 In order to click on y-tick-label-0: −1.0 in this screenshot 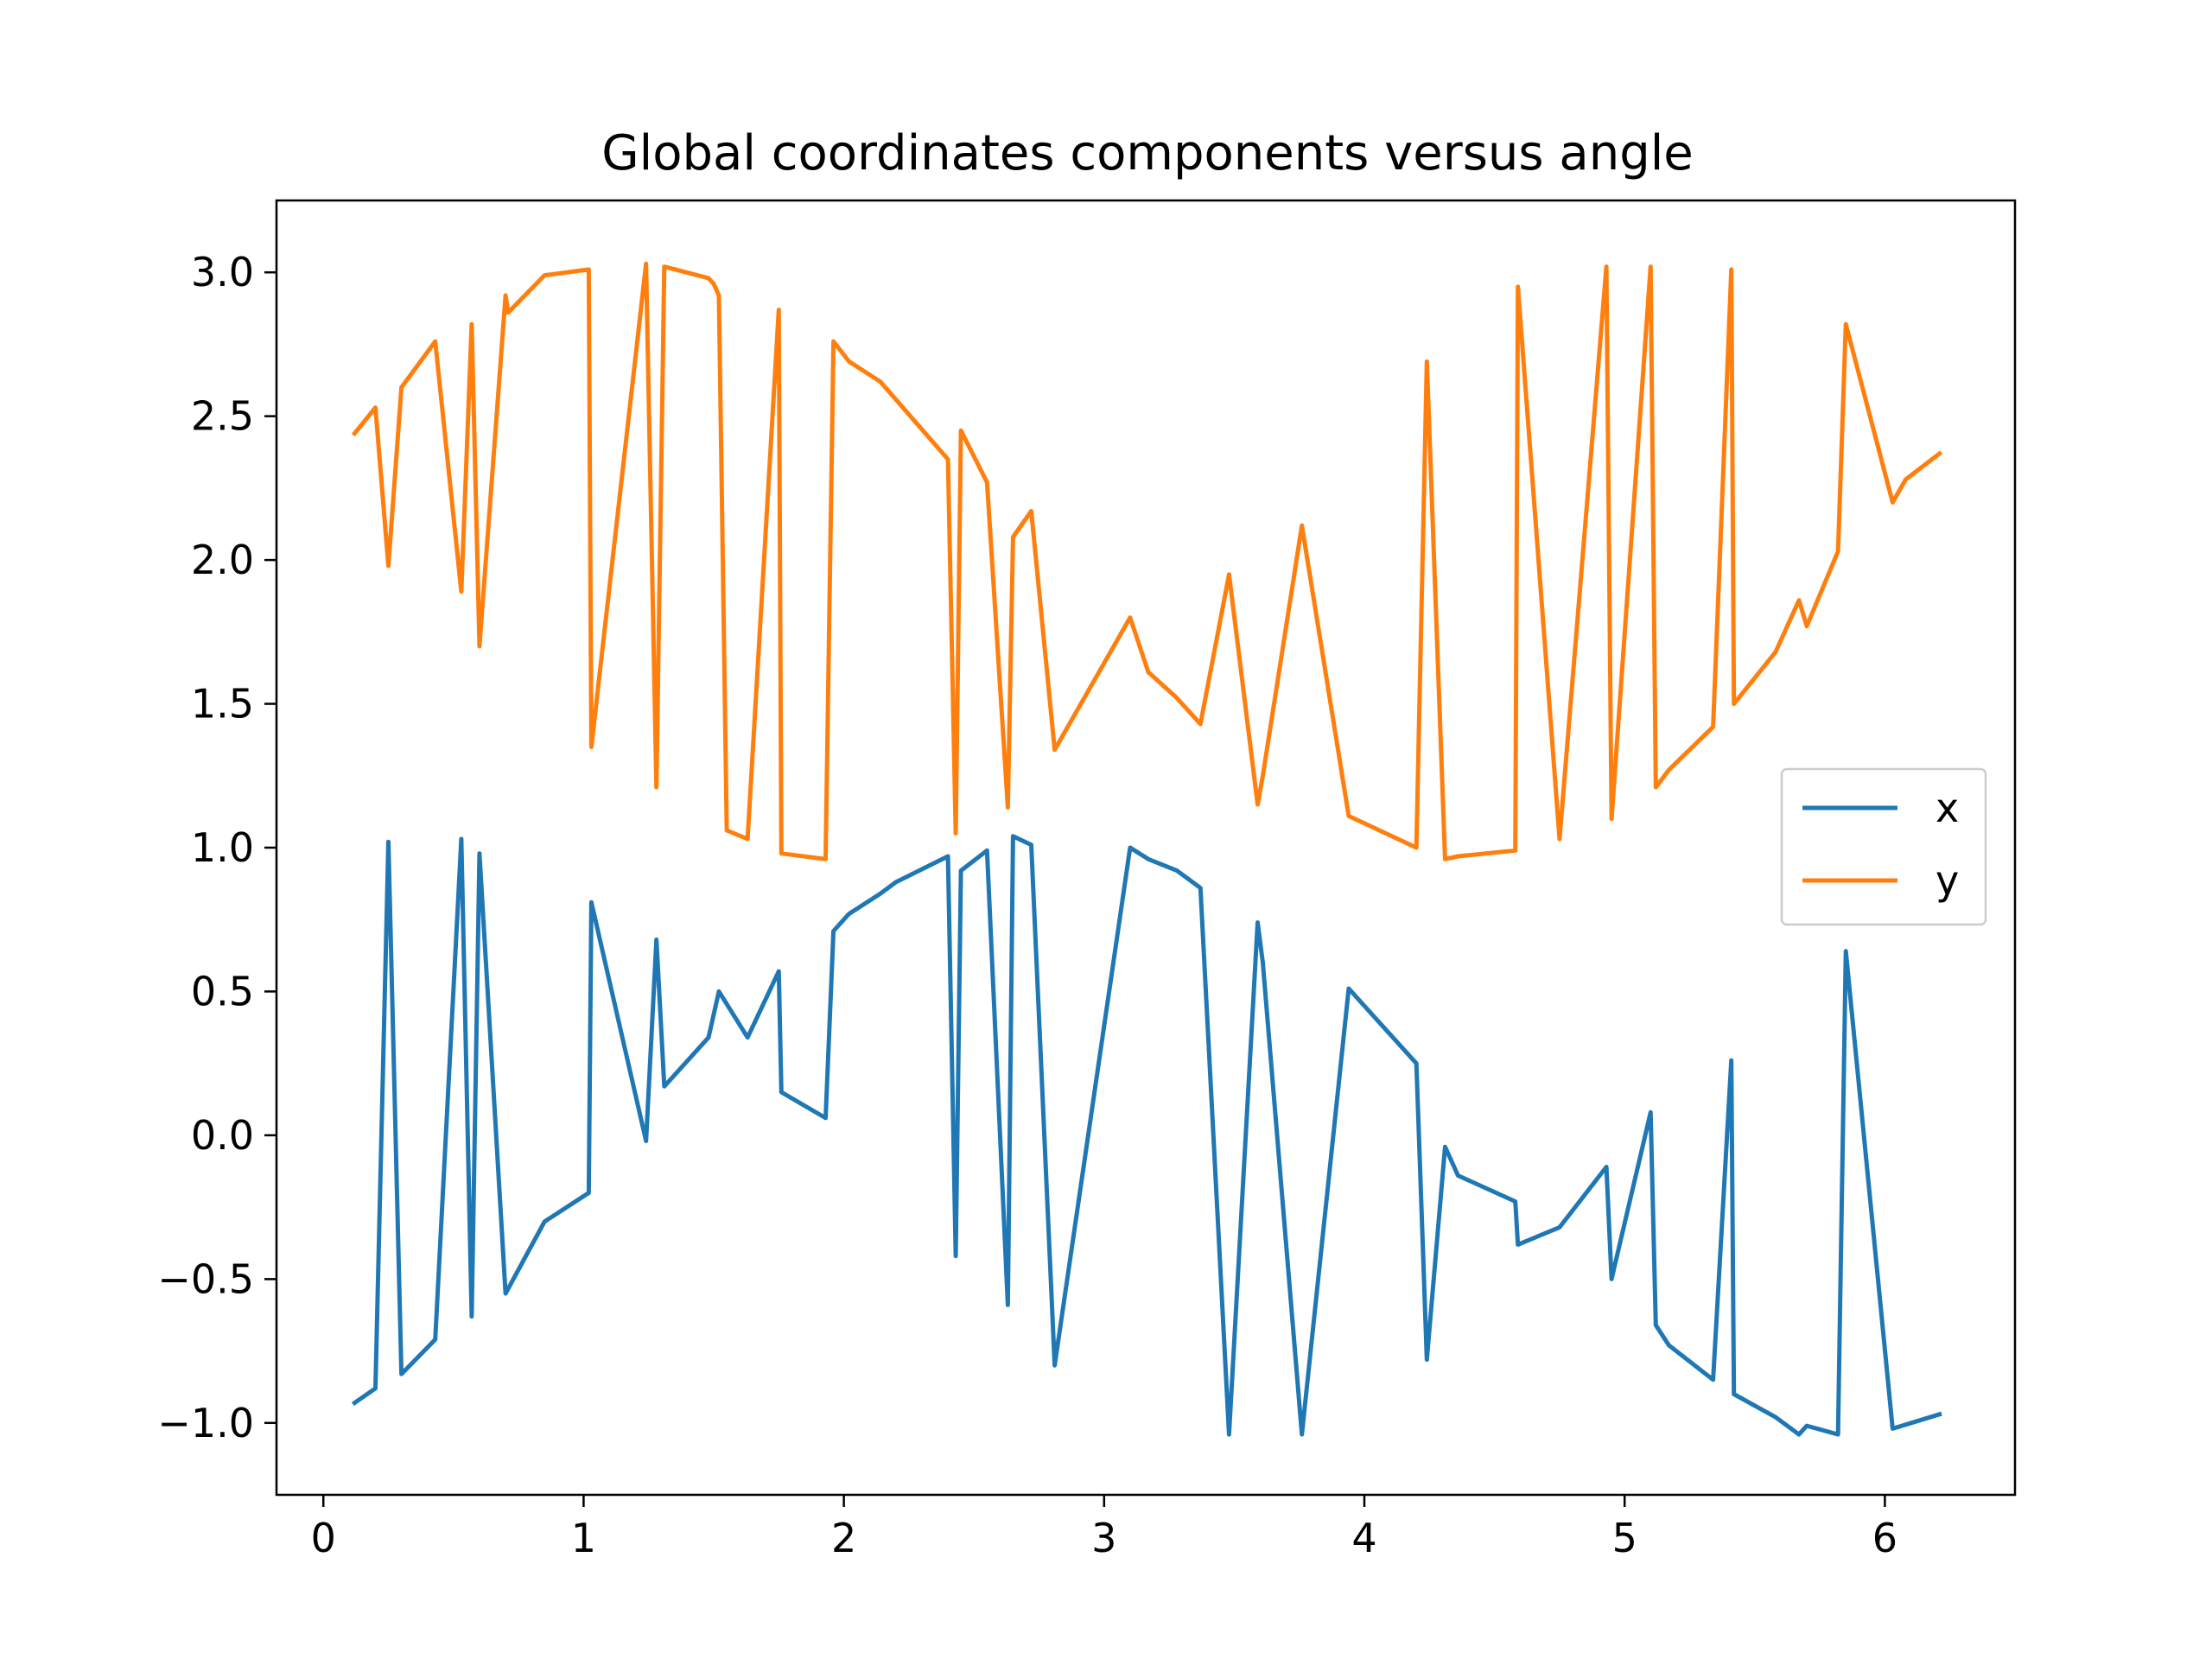, I will do `click(205, 1423)`.